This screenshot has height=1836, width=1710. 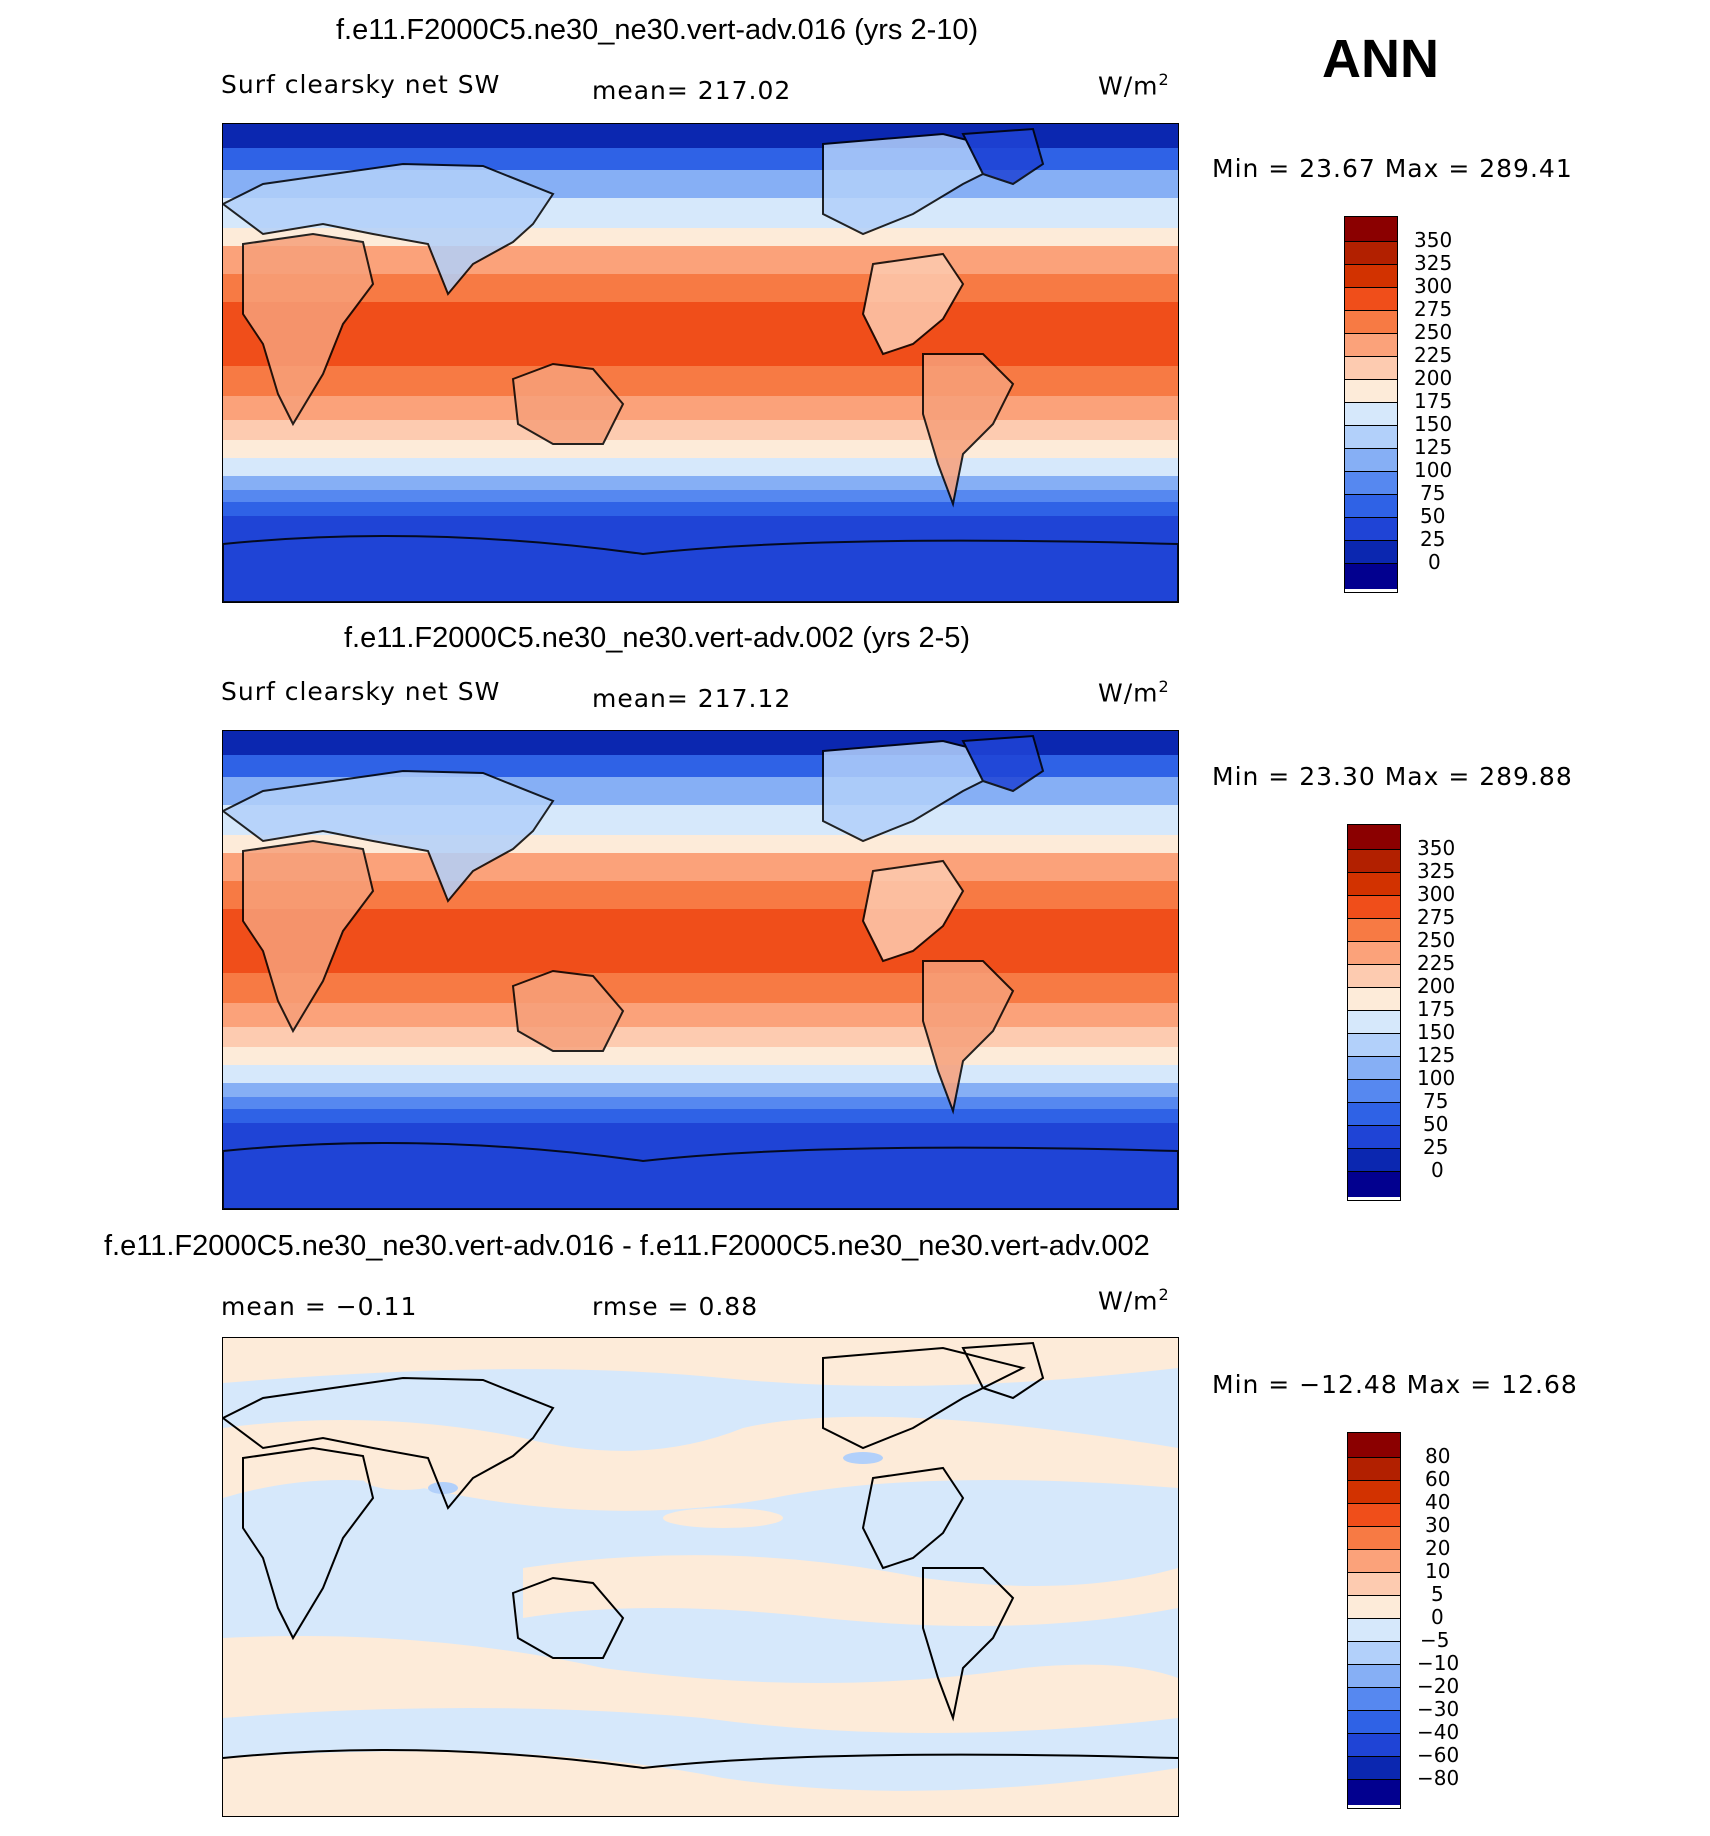 I want to click on colorbar-tick: −60, so click(x=1438, y=1755).